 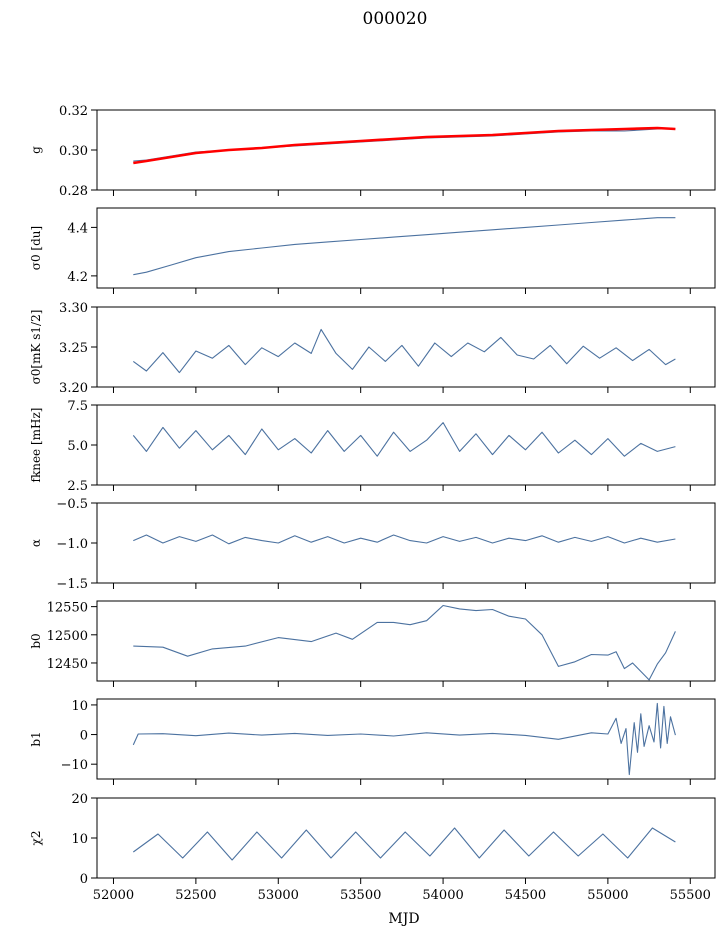 I want to click on y-tick-label: 12500, so click(x=67, y=636).